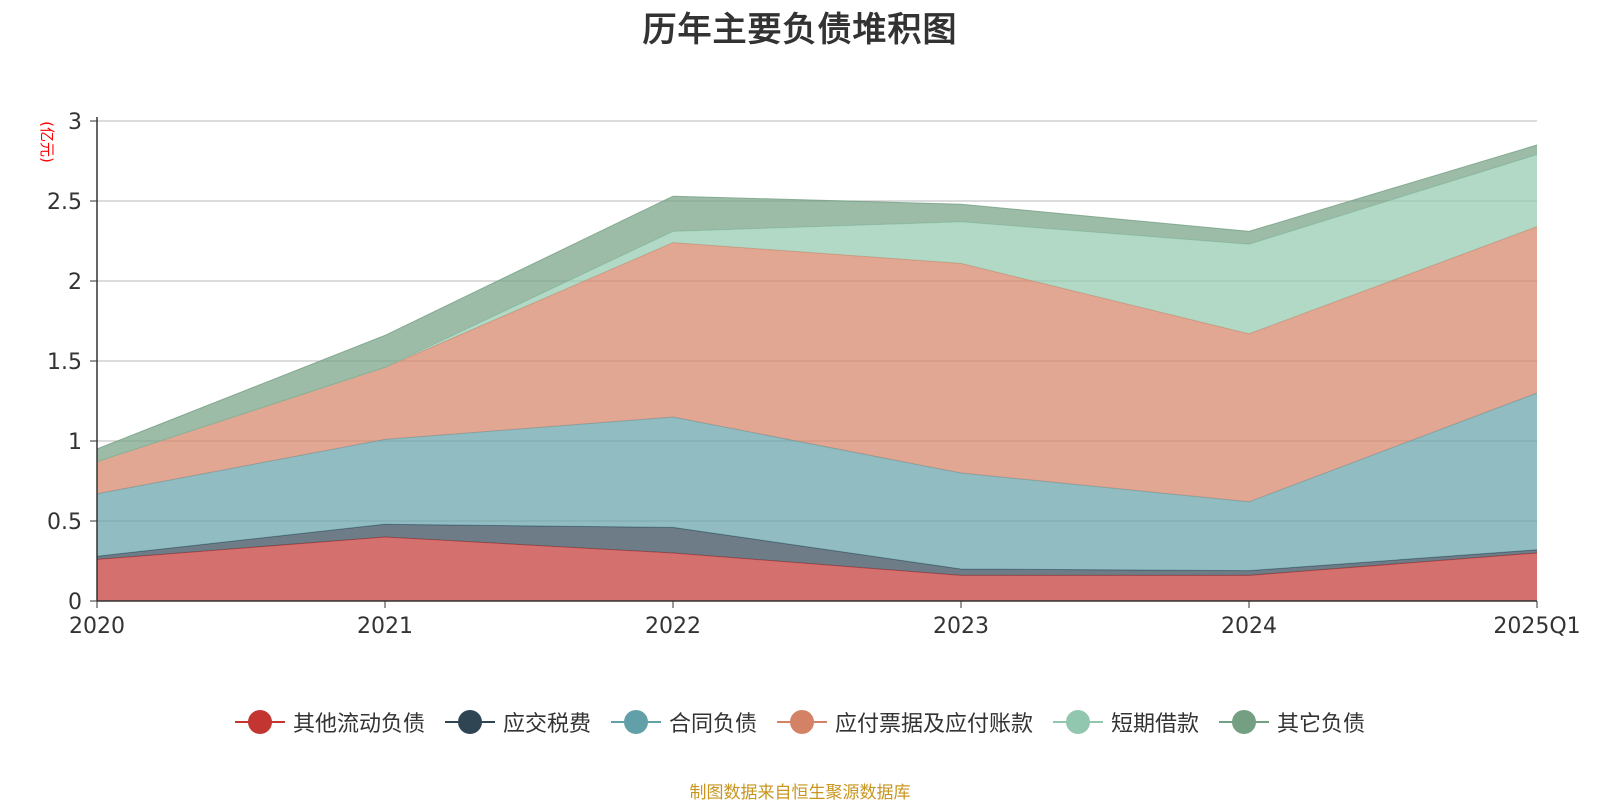 Image resolution: width=1600 pixels, height=803 pixels. What do you see at coordinates (97, 626) in the screenshot?
I see `x-tick-label: 2020` at bounding box center [97, 626].